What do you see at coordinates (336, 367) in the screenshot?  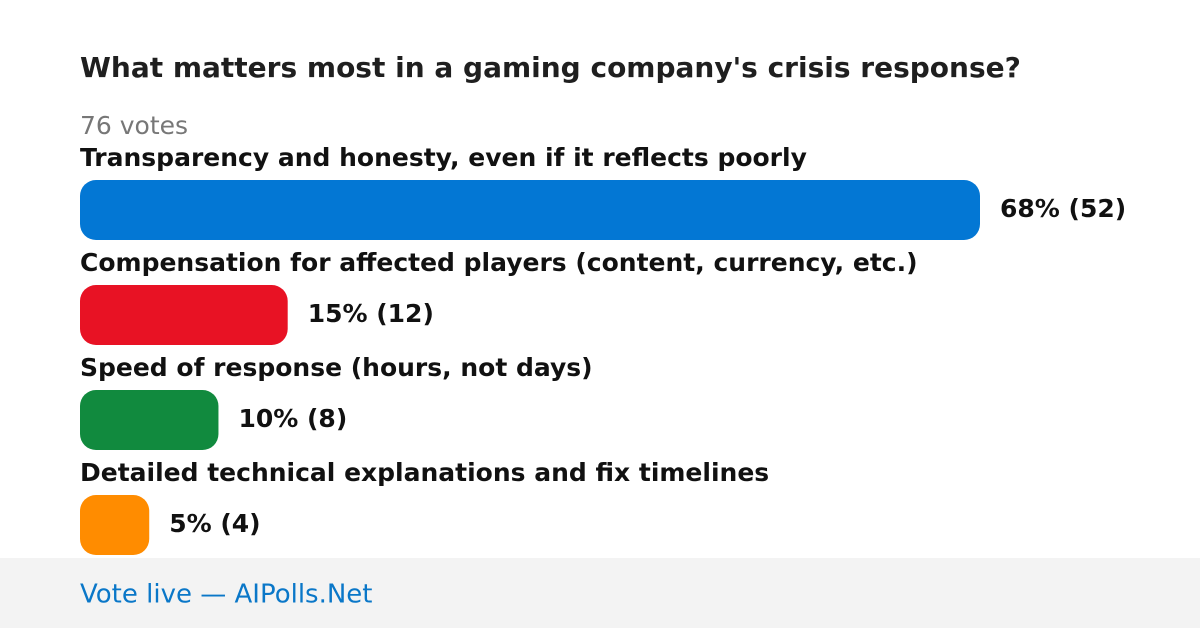 I see `option-label: Speed of response (hours, not days)` at bounding box center [336, 367].